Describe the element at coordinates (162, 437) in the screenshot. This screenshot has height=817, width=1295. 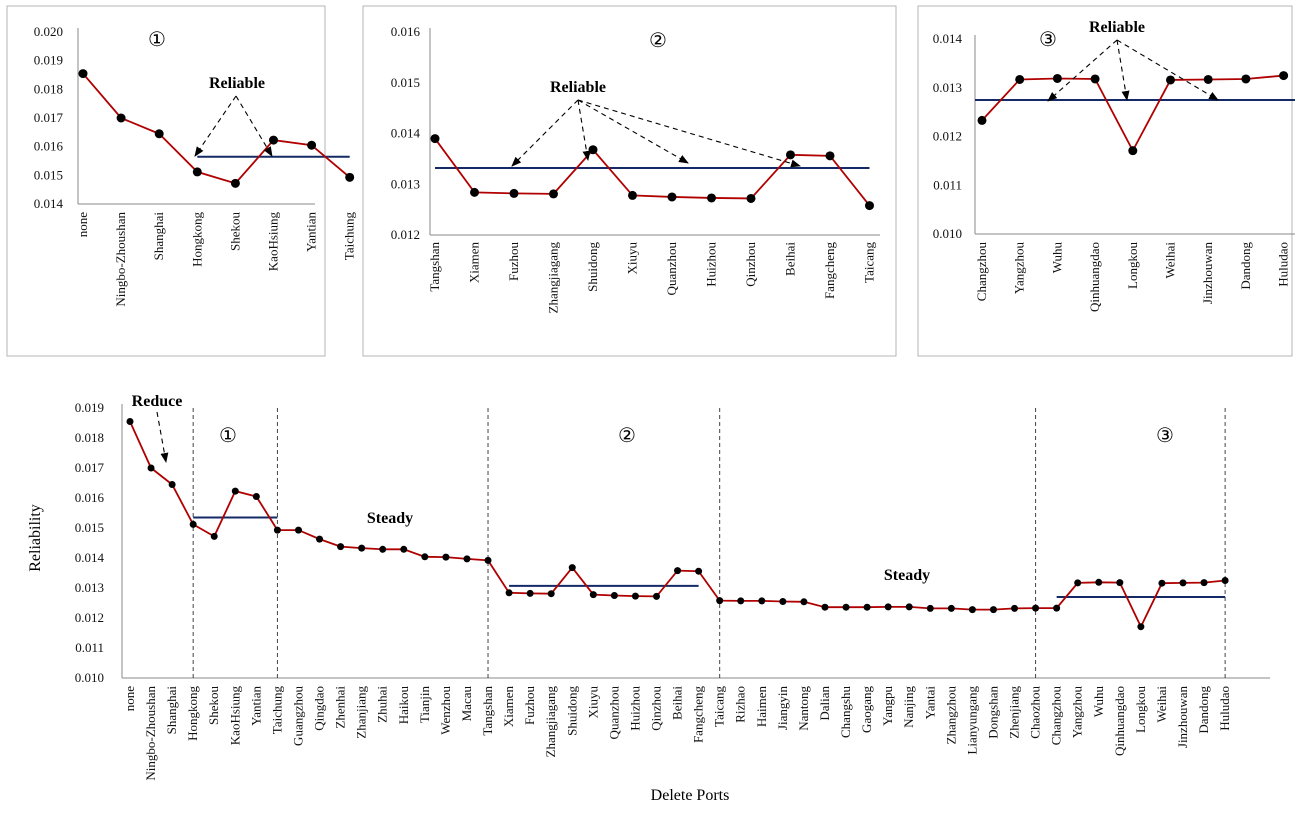
I see `reduce-arrow` at that location.